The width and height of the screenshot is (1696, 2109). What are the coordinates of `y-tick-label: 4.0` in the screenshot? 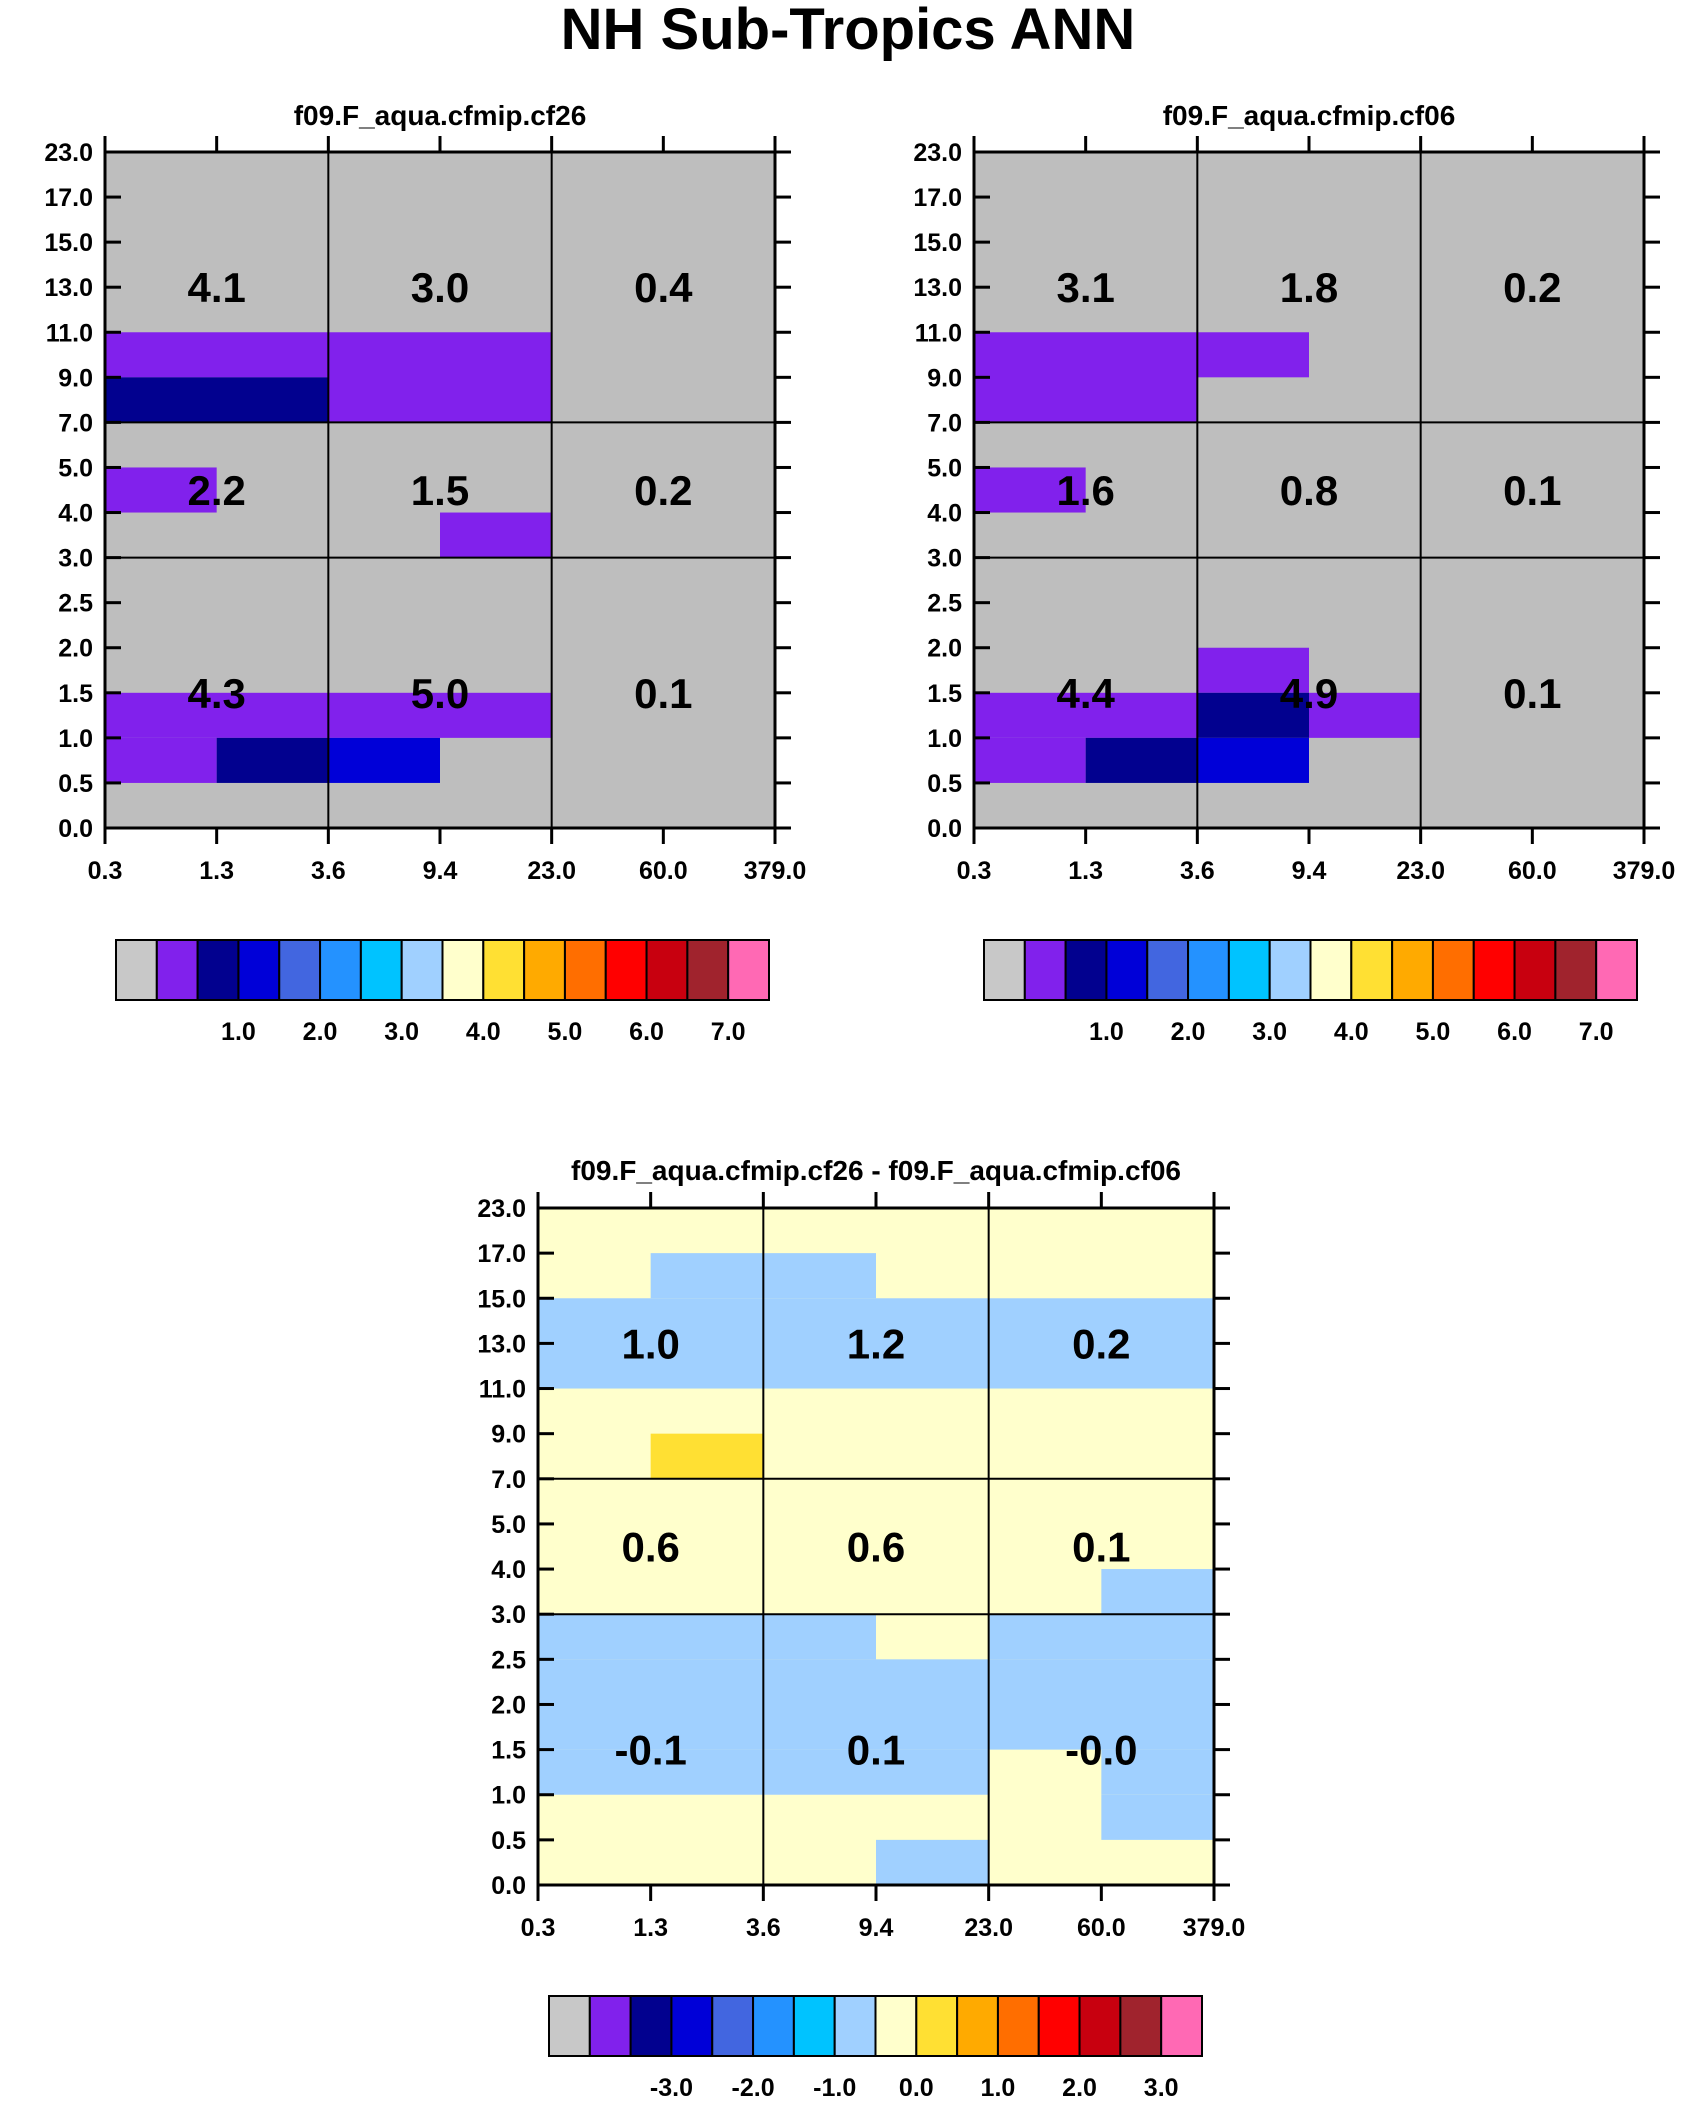 It's located at (508, 1570).